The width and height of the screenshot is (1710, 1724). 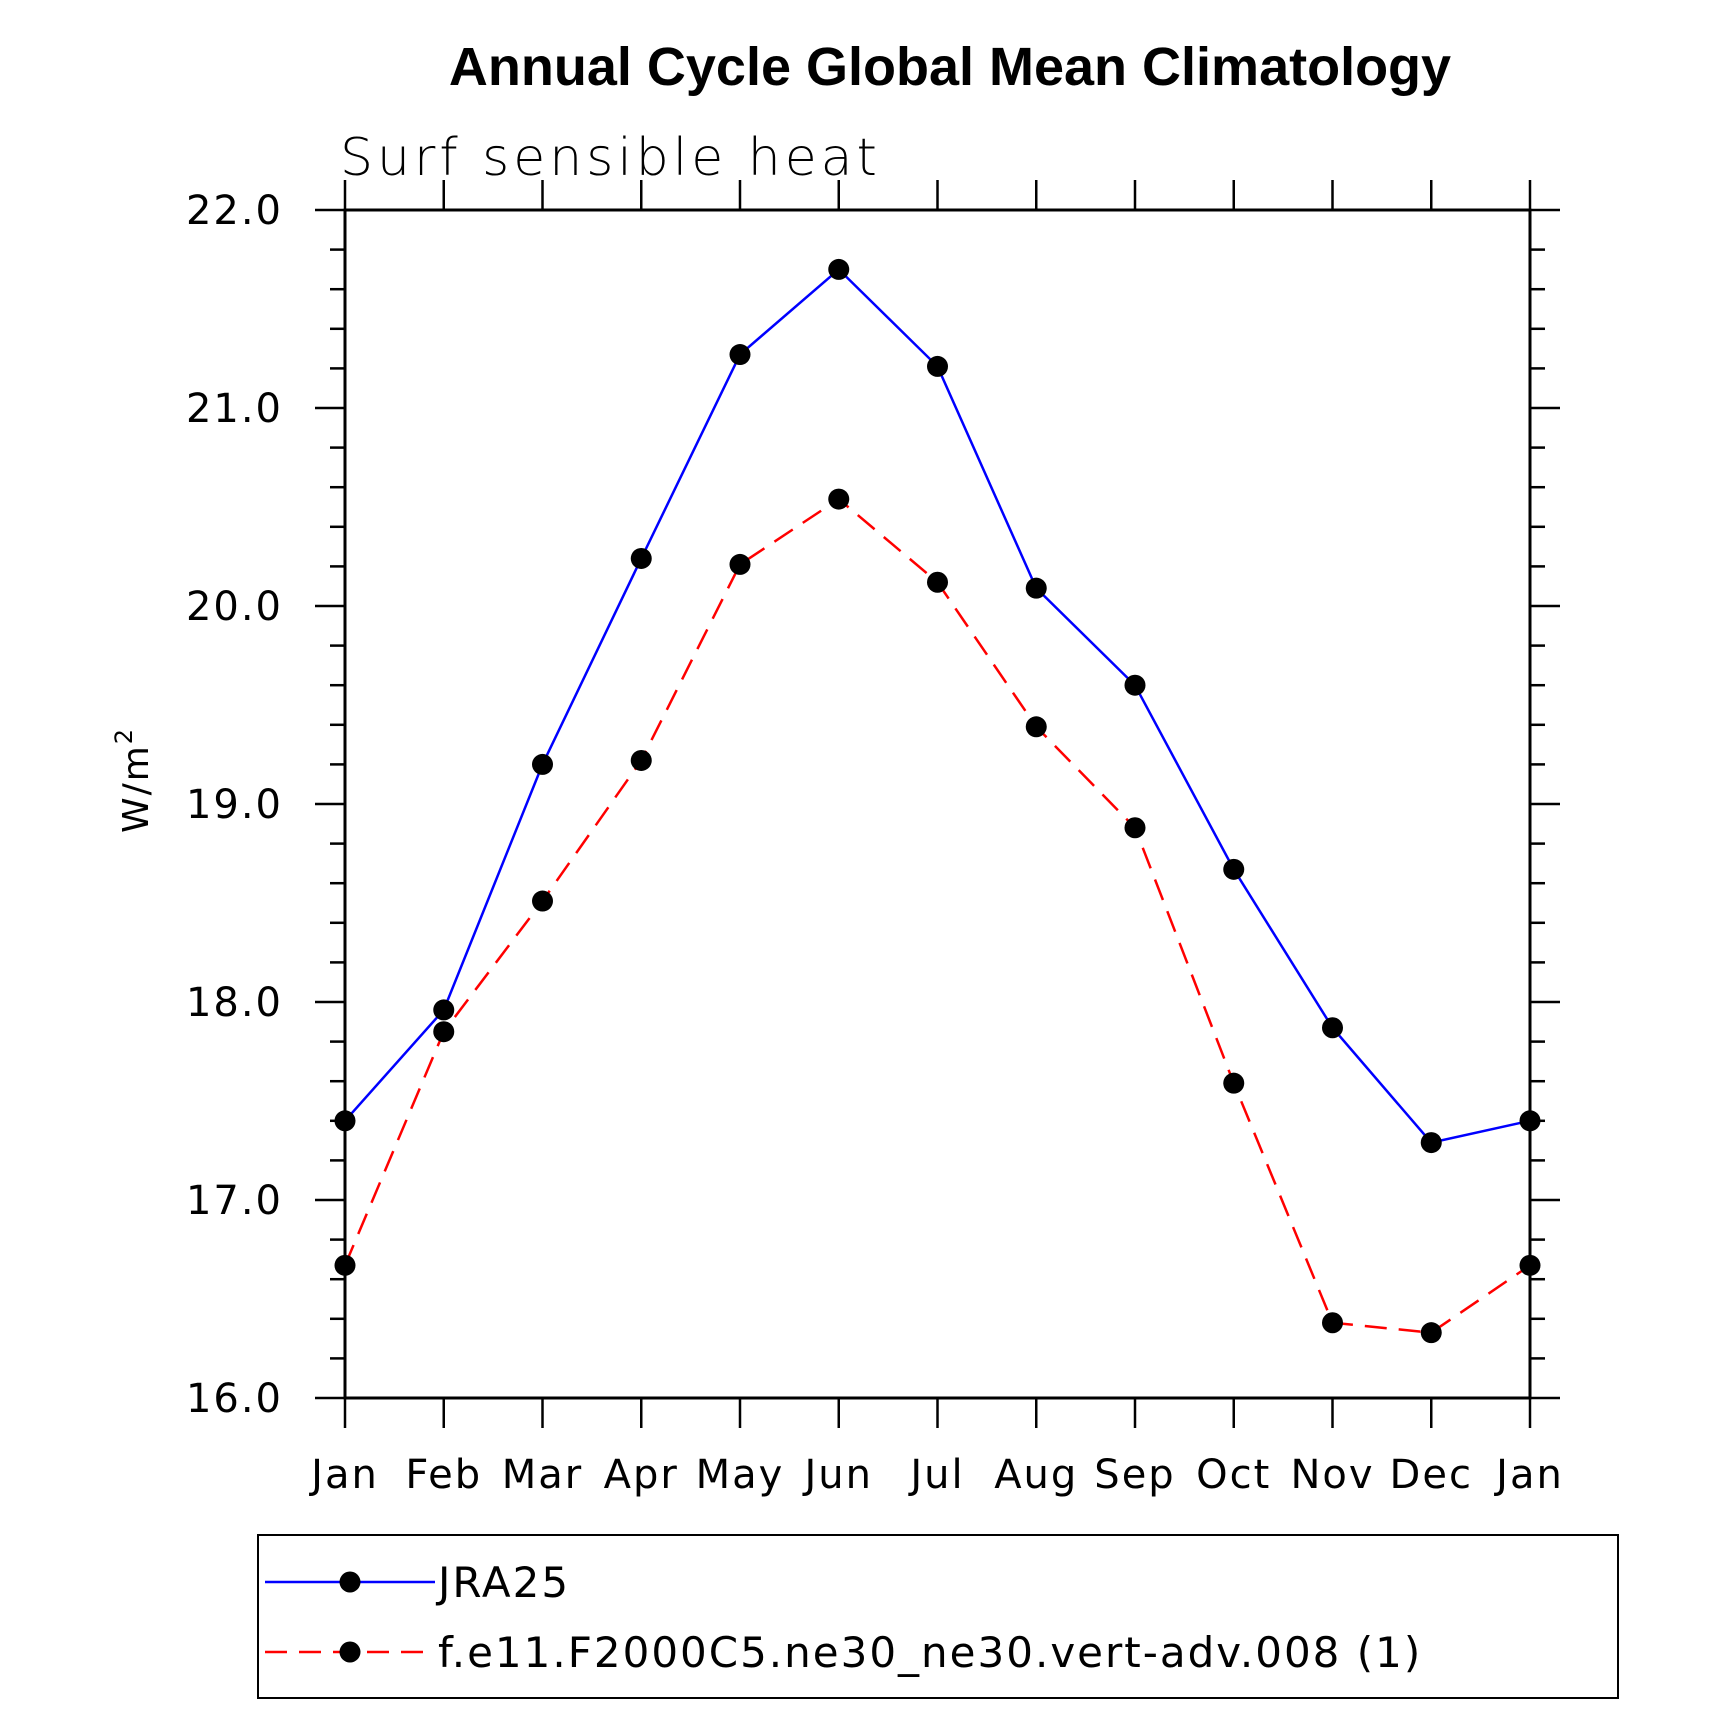 What do you see at coordinates (234, 607) in the screenshot?
I see `y-tick-label: 20.0` at bounding box center [234, 607].